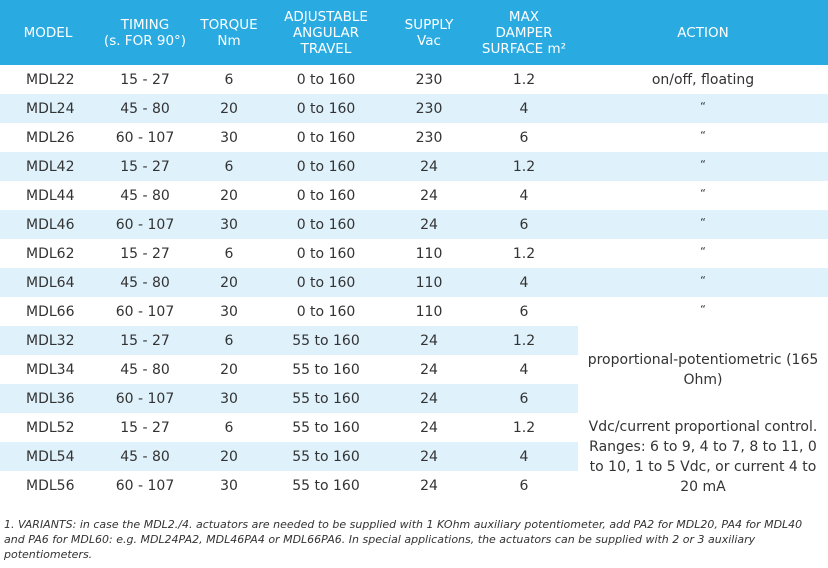 The image size is (828, 568). I want to click on model-cell: MDL46, so click(48, 224).